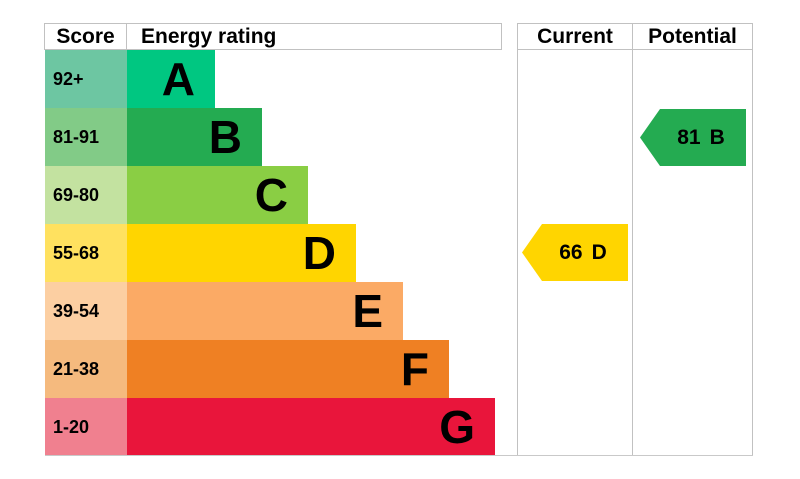  I want to click on band-score-range: 21-38, so click(86, 369).